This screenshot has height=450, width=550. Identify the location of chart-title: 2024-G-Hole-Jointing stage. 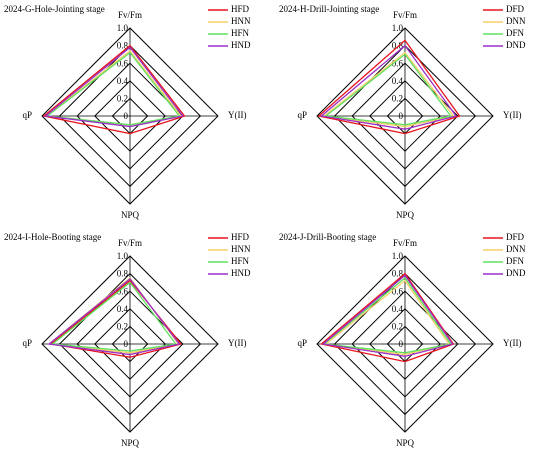
(54, 9).